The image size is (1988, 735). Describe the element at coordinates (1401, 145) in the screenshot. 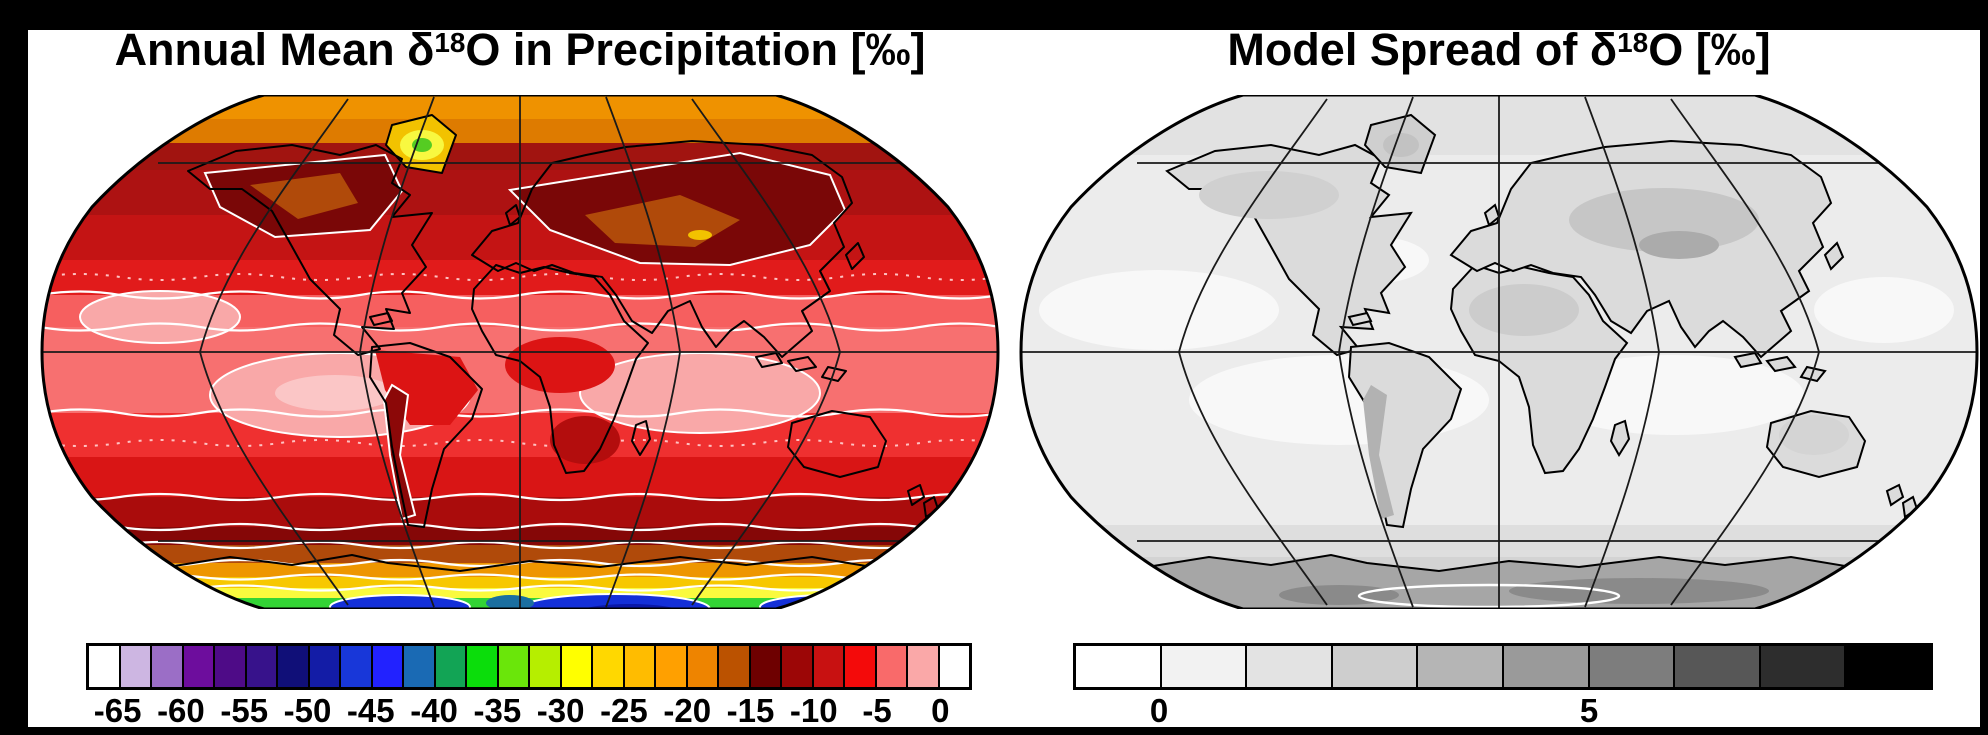

I see `spread-patch-greenland` at that location.